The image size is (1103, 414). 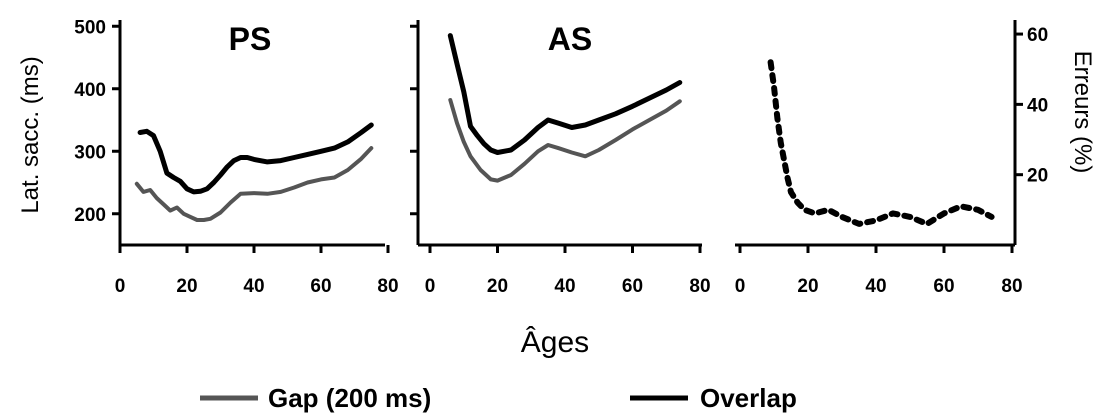 I want to click on legend-label-overlap: Overlap, so click(x=748, y=398).